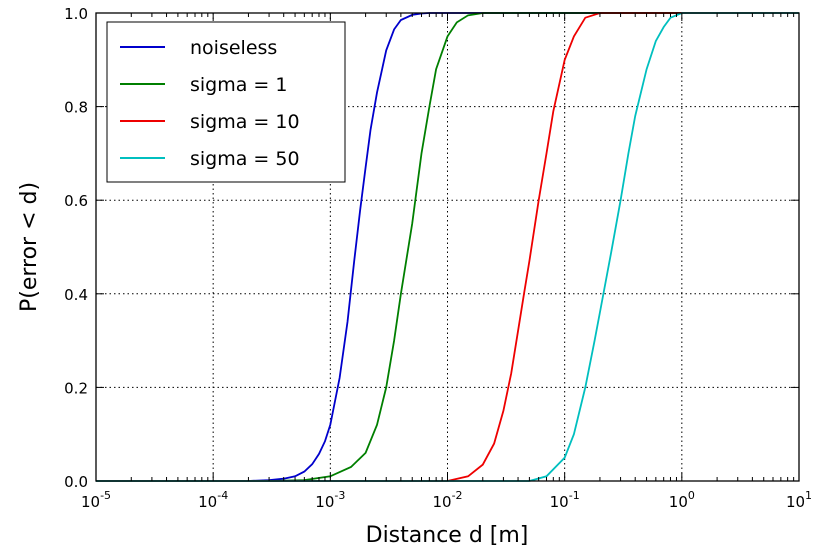 The image size is (820, 552). What do you see at coordinates (76, 388) in the screenshot?
I see `y-tick-label: 0.2` at bounding box center [76, 388].